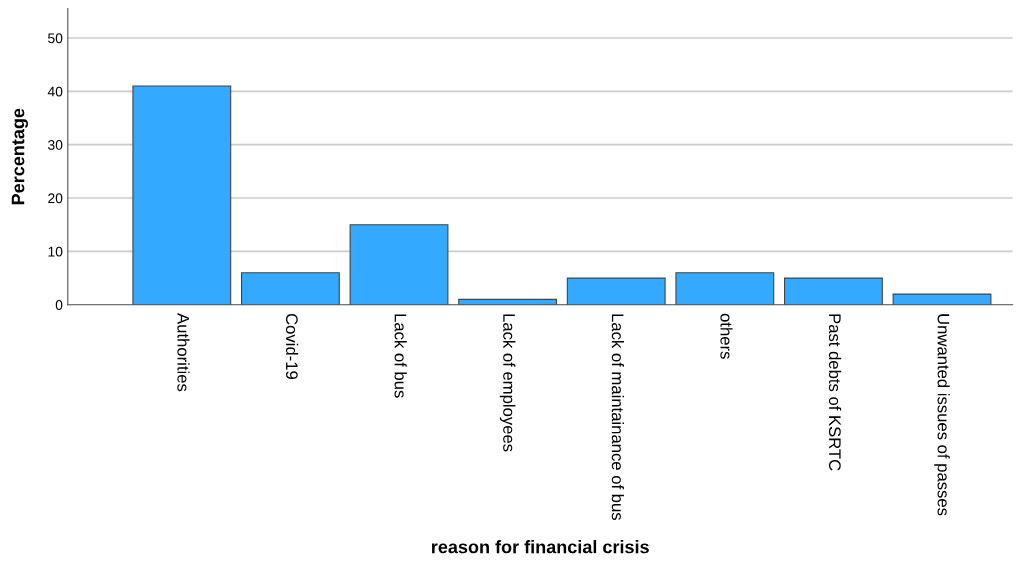 The height and width of the screenshot is (575, 1027). What do you see at coordinates (55, 145) in the screenshot?
I see `y-tick-label: 30` at bounding box center [55, 145].